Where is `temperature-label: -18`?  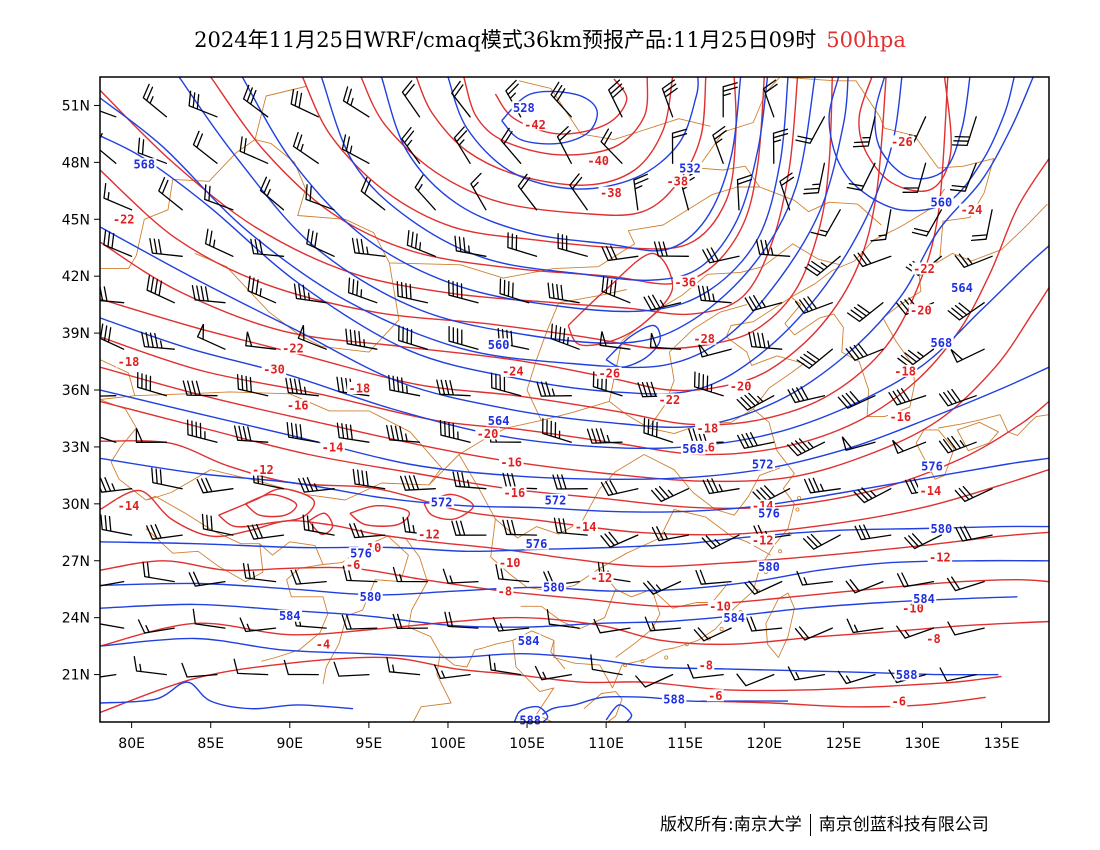 temperature-label: -18 is located at coordinates (360, 389).